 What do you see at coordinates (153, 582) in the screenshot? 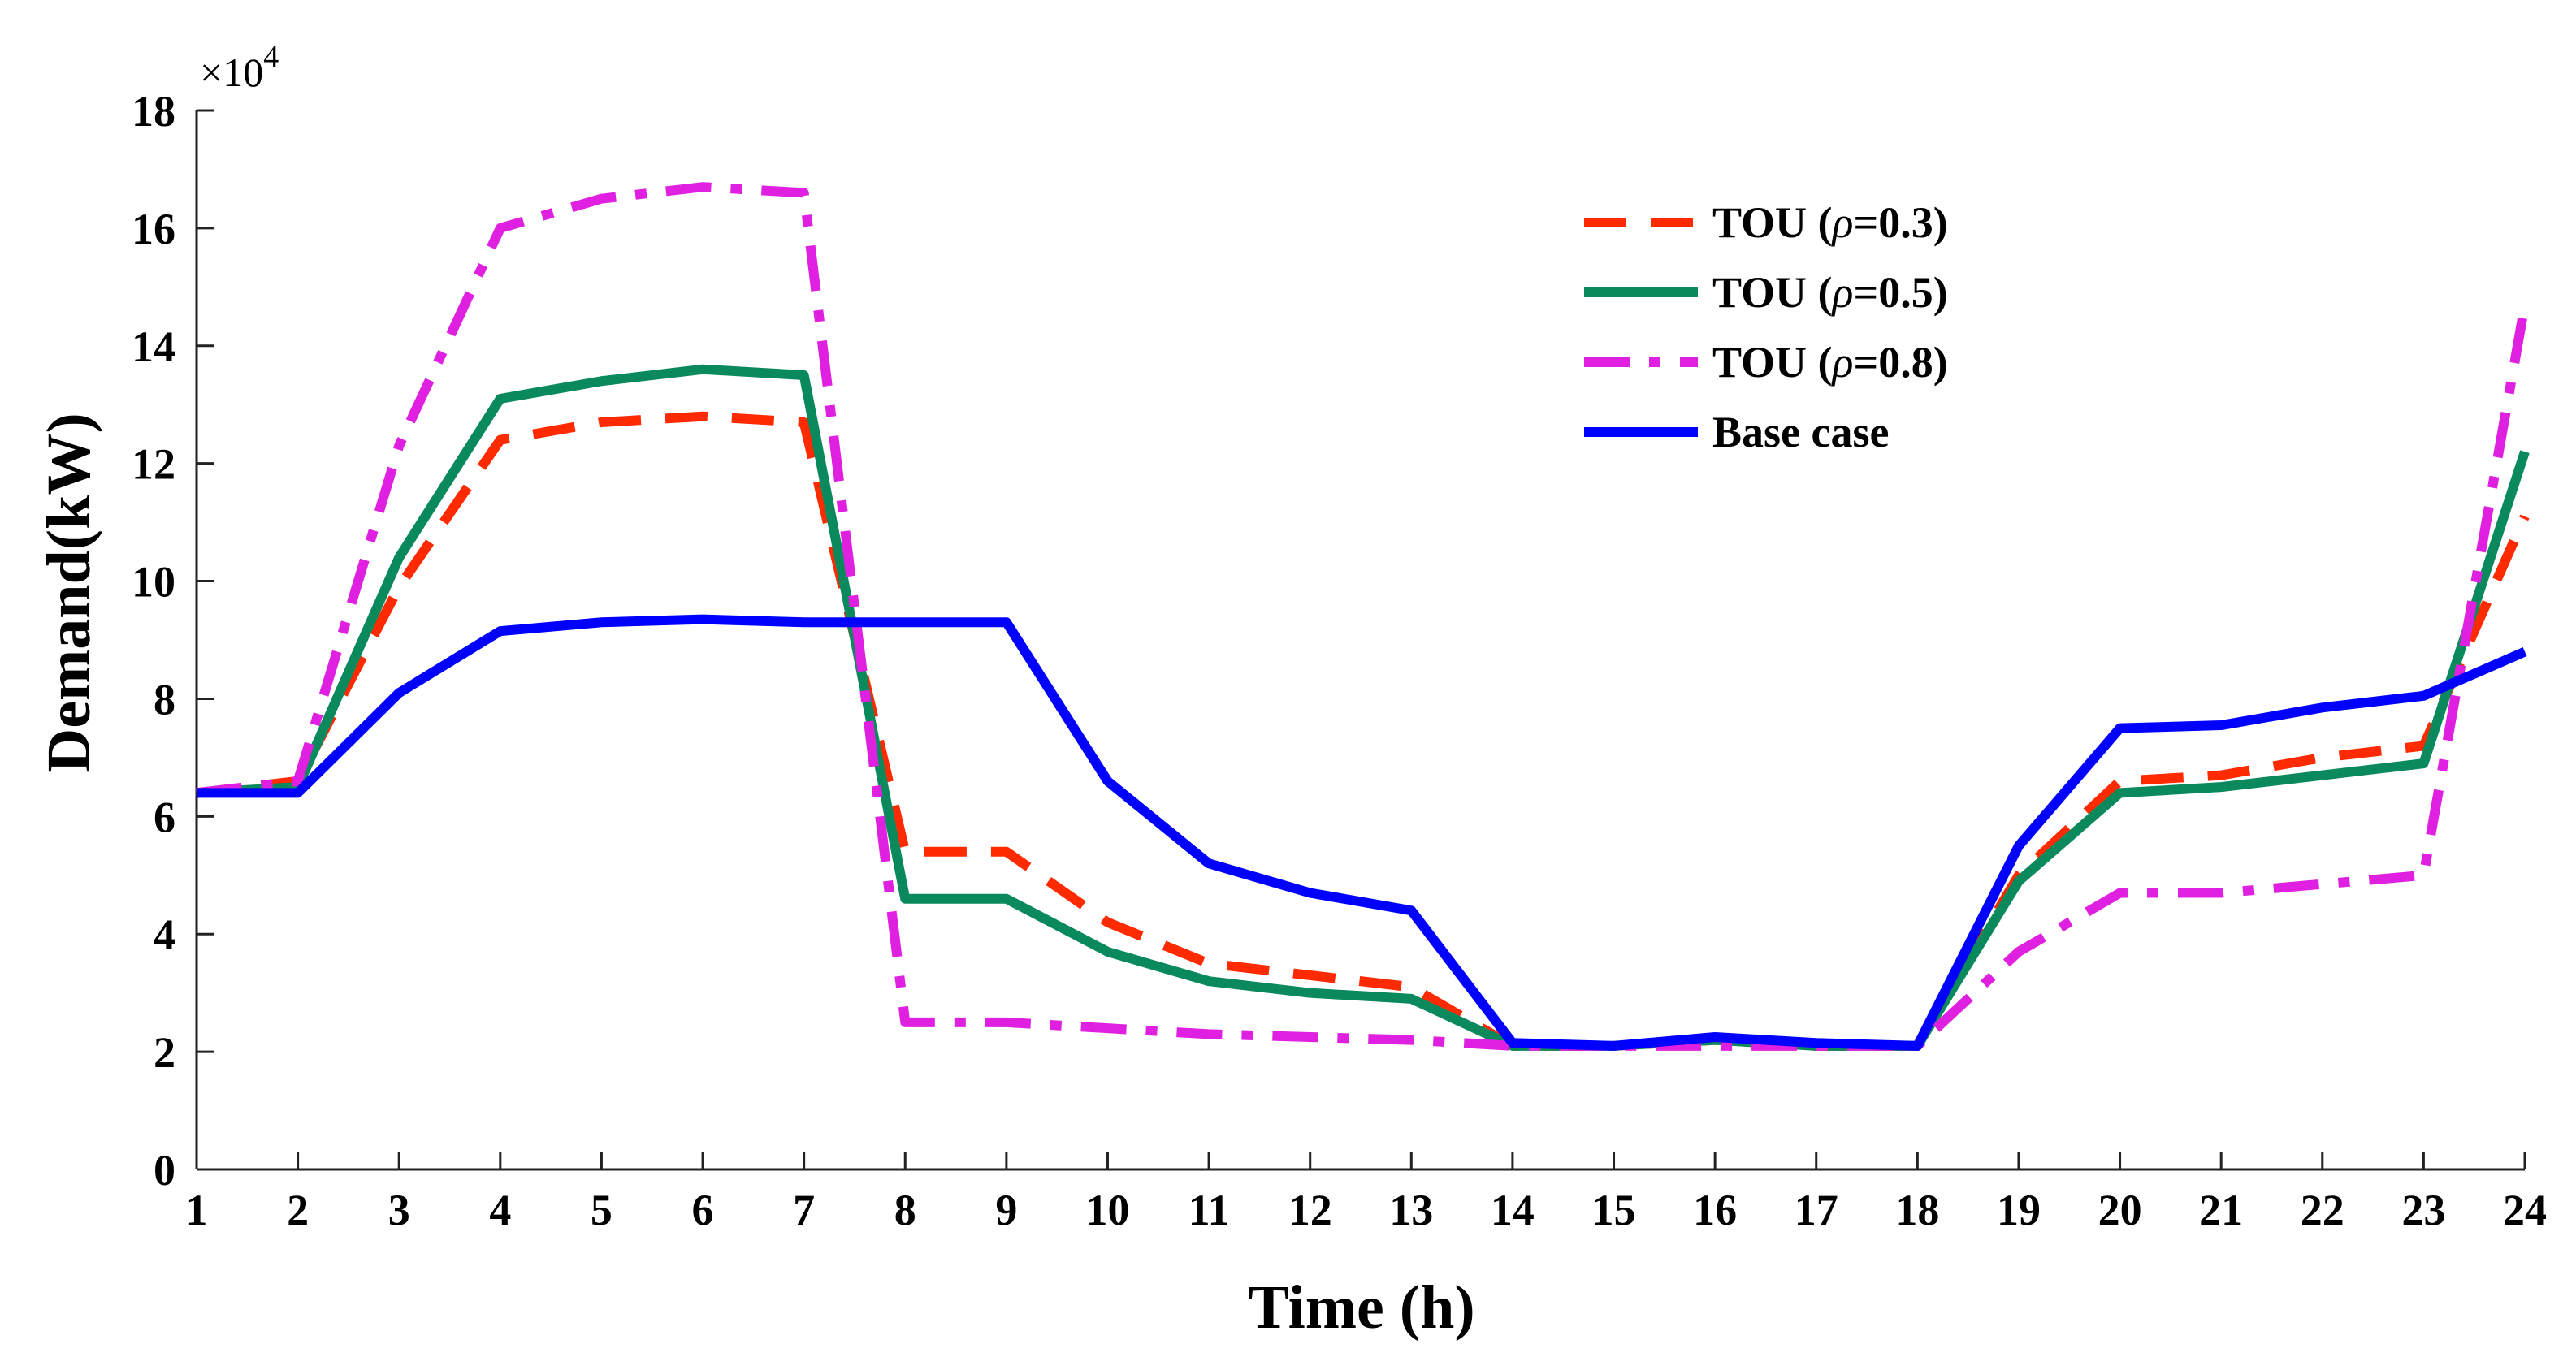
I see `y-tick-label: 10` at bounding box center [153, 582].